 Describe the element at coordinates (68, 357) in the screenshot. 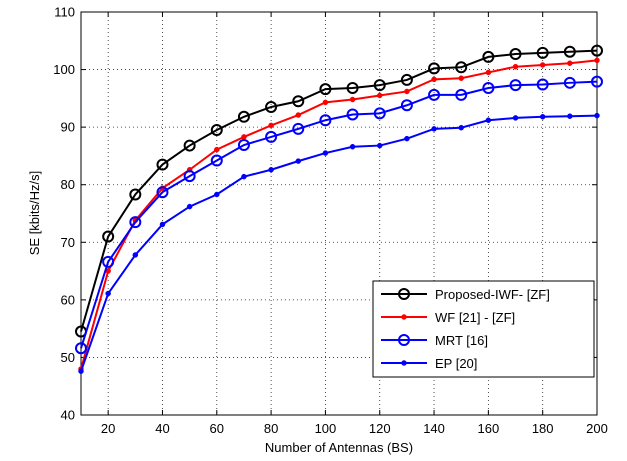

I see `y-tick-label: 50` at that location.